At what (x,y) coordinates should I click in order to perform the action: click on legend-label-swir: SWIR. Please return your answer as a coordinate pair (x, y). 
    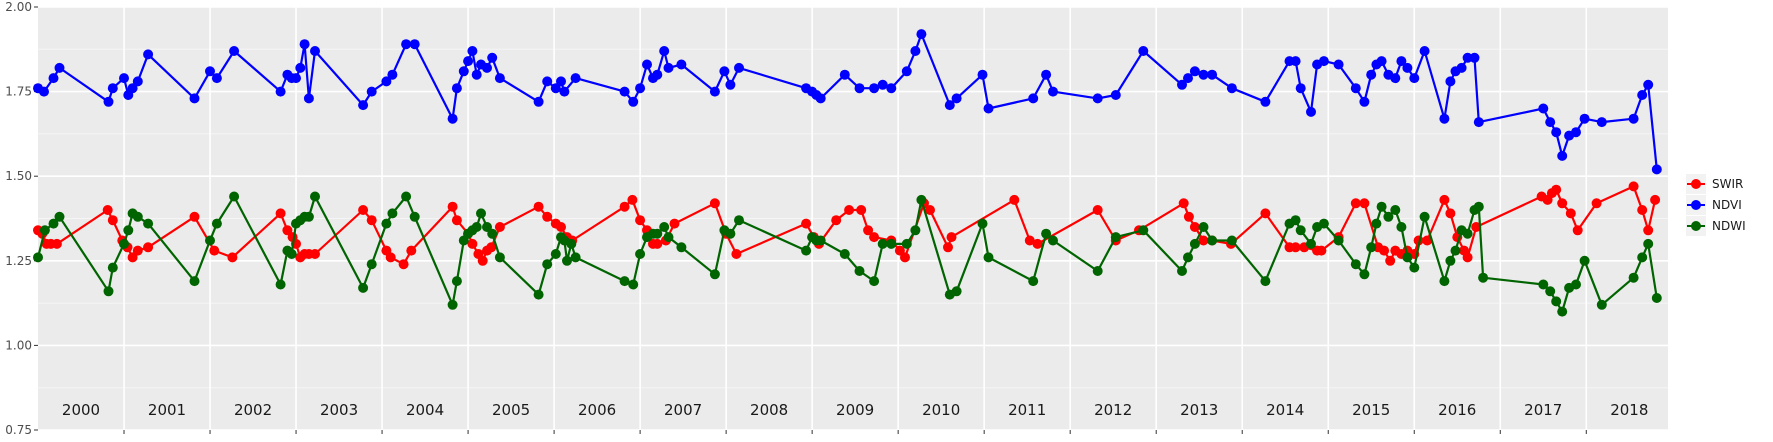
    Looking at the image, I should click on (1727, 184).